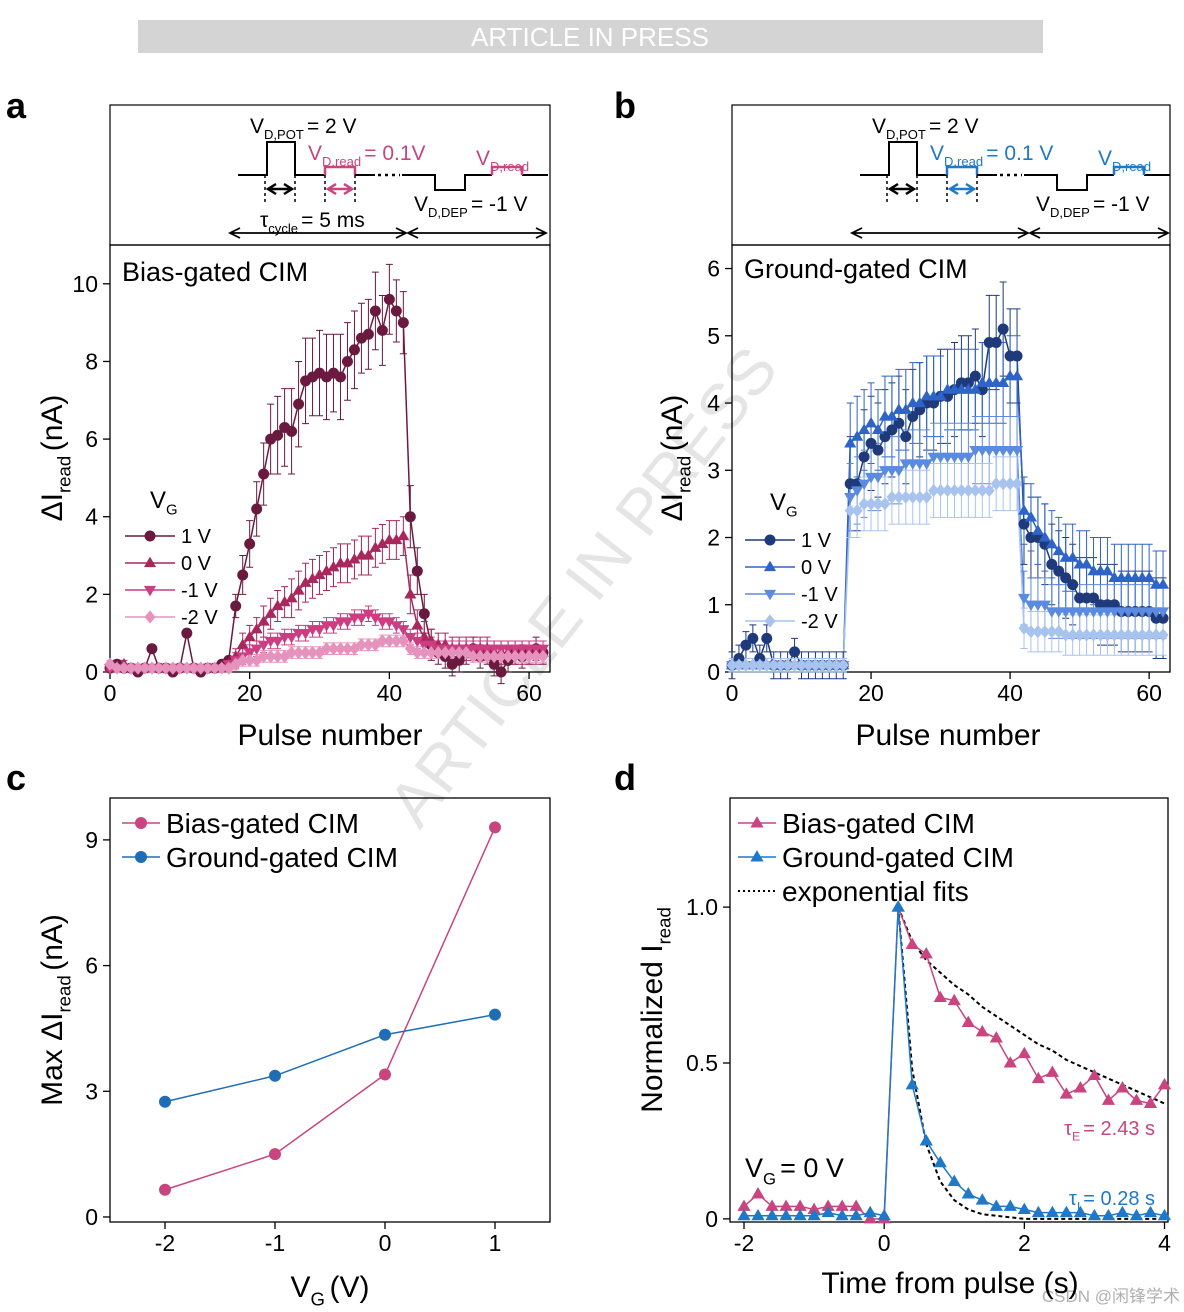  I want to click on text-part: Ground-gated CIM, so click(856, 269).